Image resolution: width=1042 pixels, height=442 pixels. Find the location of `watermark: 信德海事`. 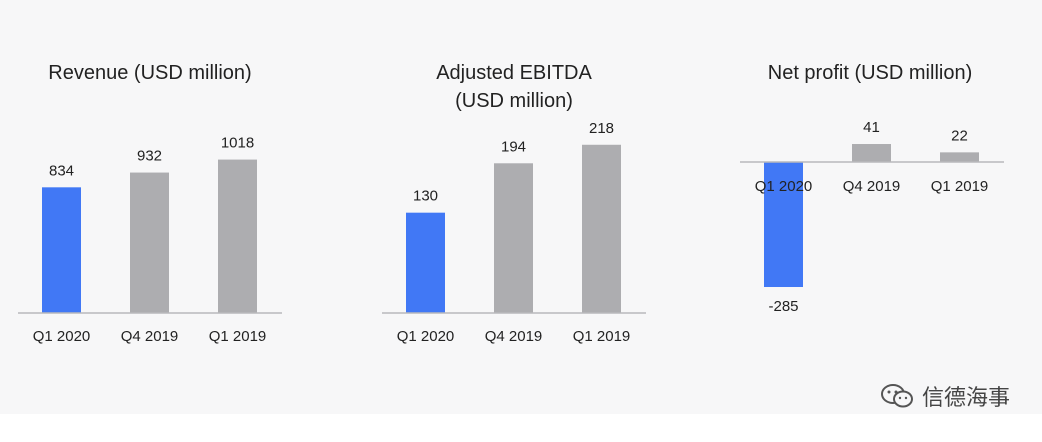

watermark: 信德海事 is located at coordinates (945, 396).